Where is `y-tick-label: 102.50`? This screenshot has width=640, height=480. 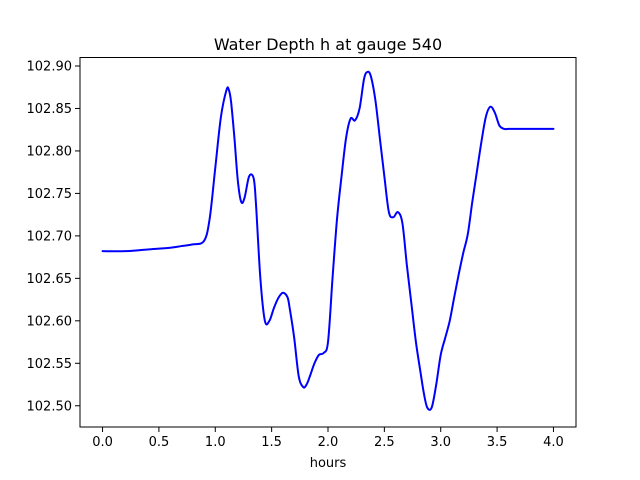 y-tick-label: 102.50 is located at coordinates (50, 406).